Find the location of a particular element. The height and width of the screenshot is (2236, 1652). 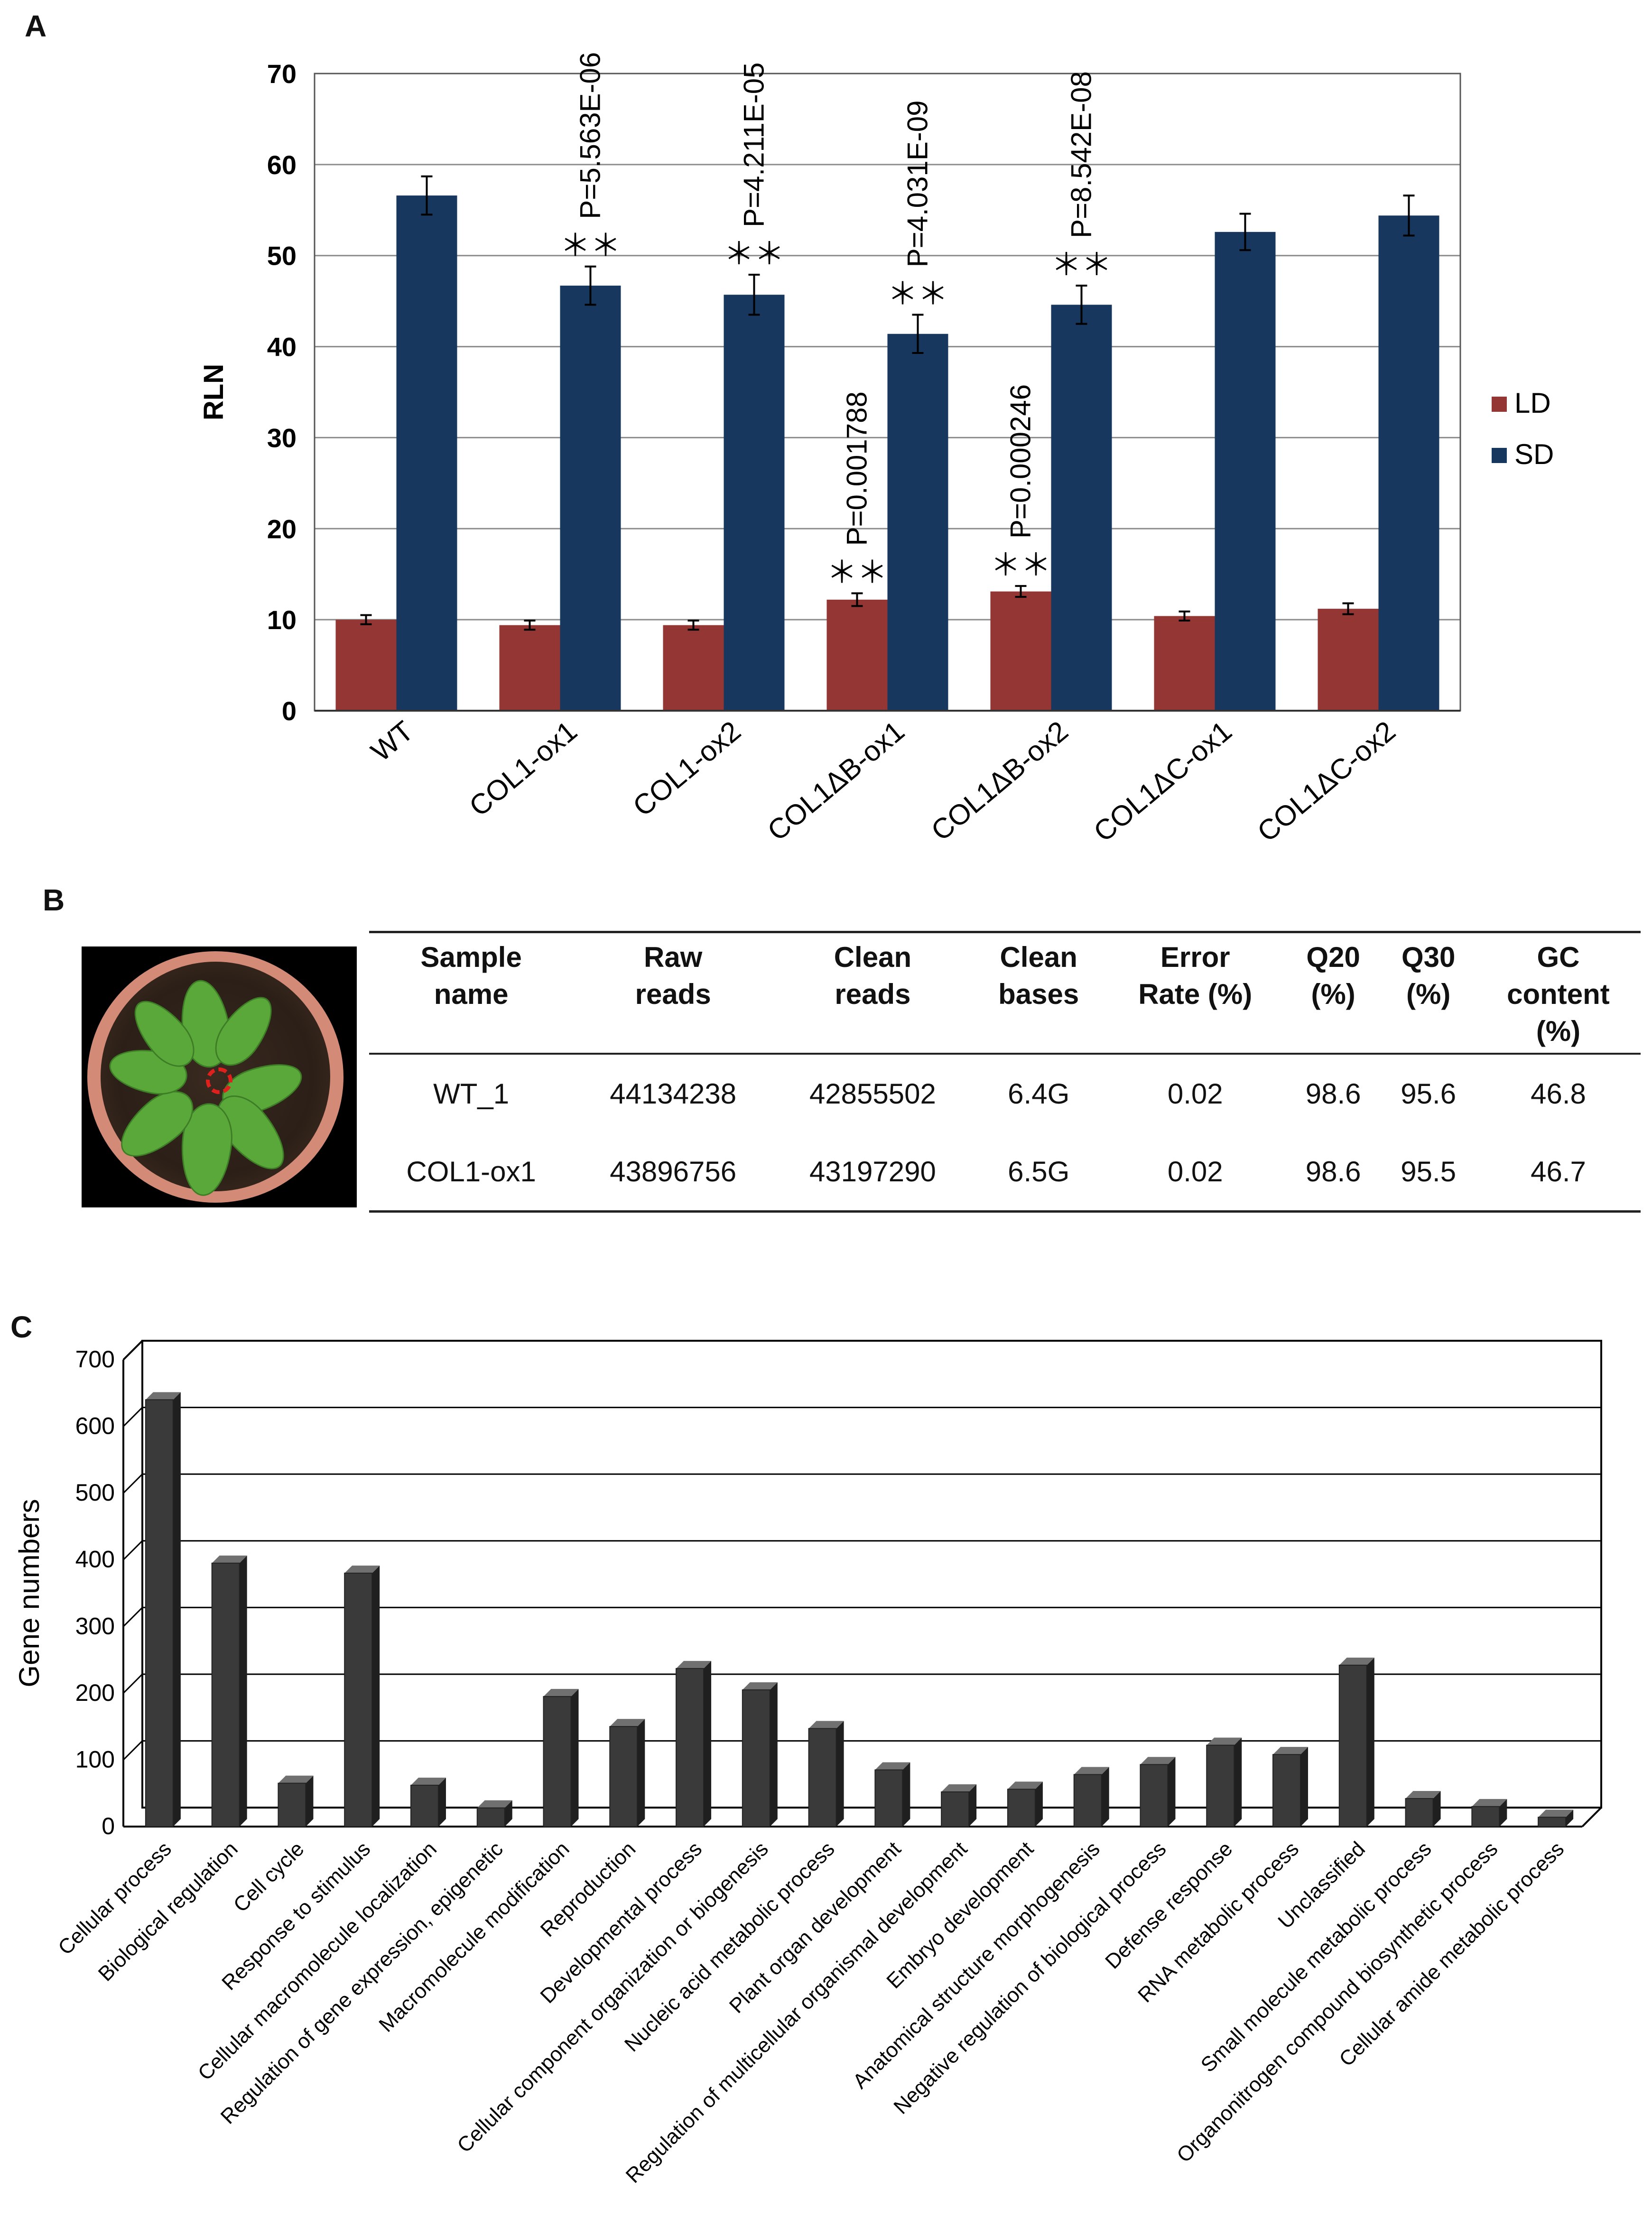

y-tick-label: 700 is located at coordinates (95, 1360).